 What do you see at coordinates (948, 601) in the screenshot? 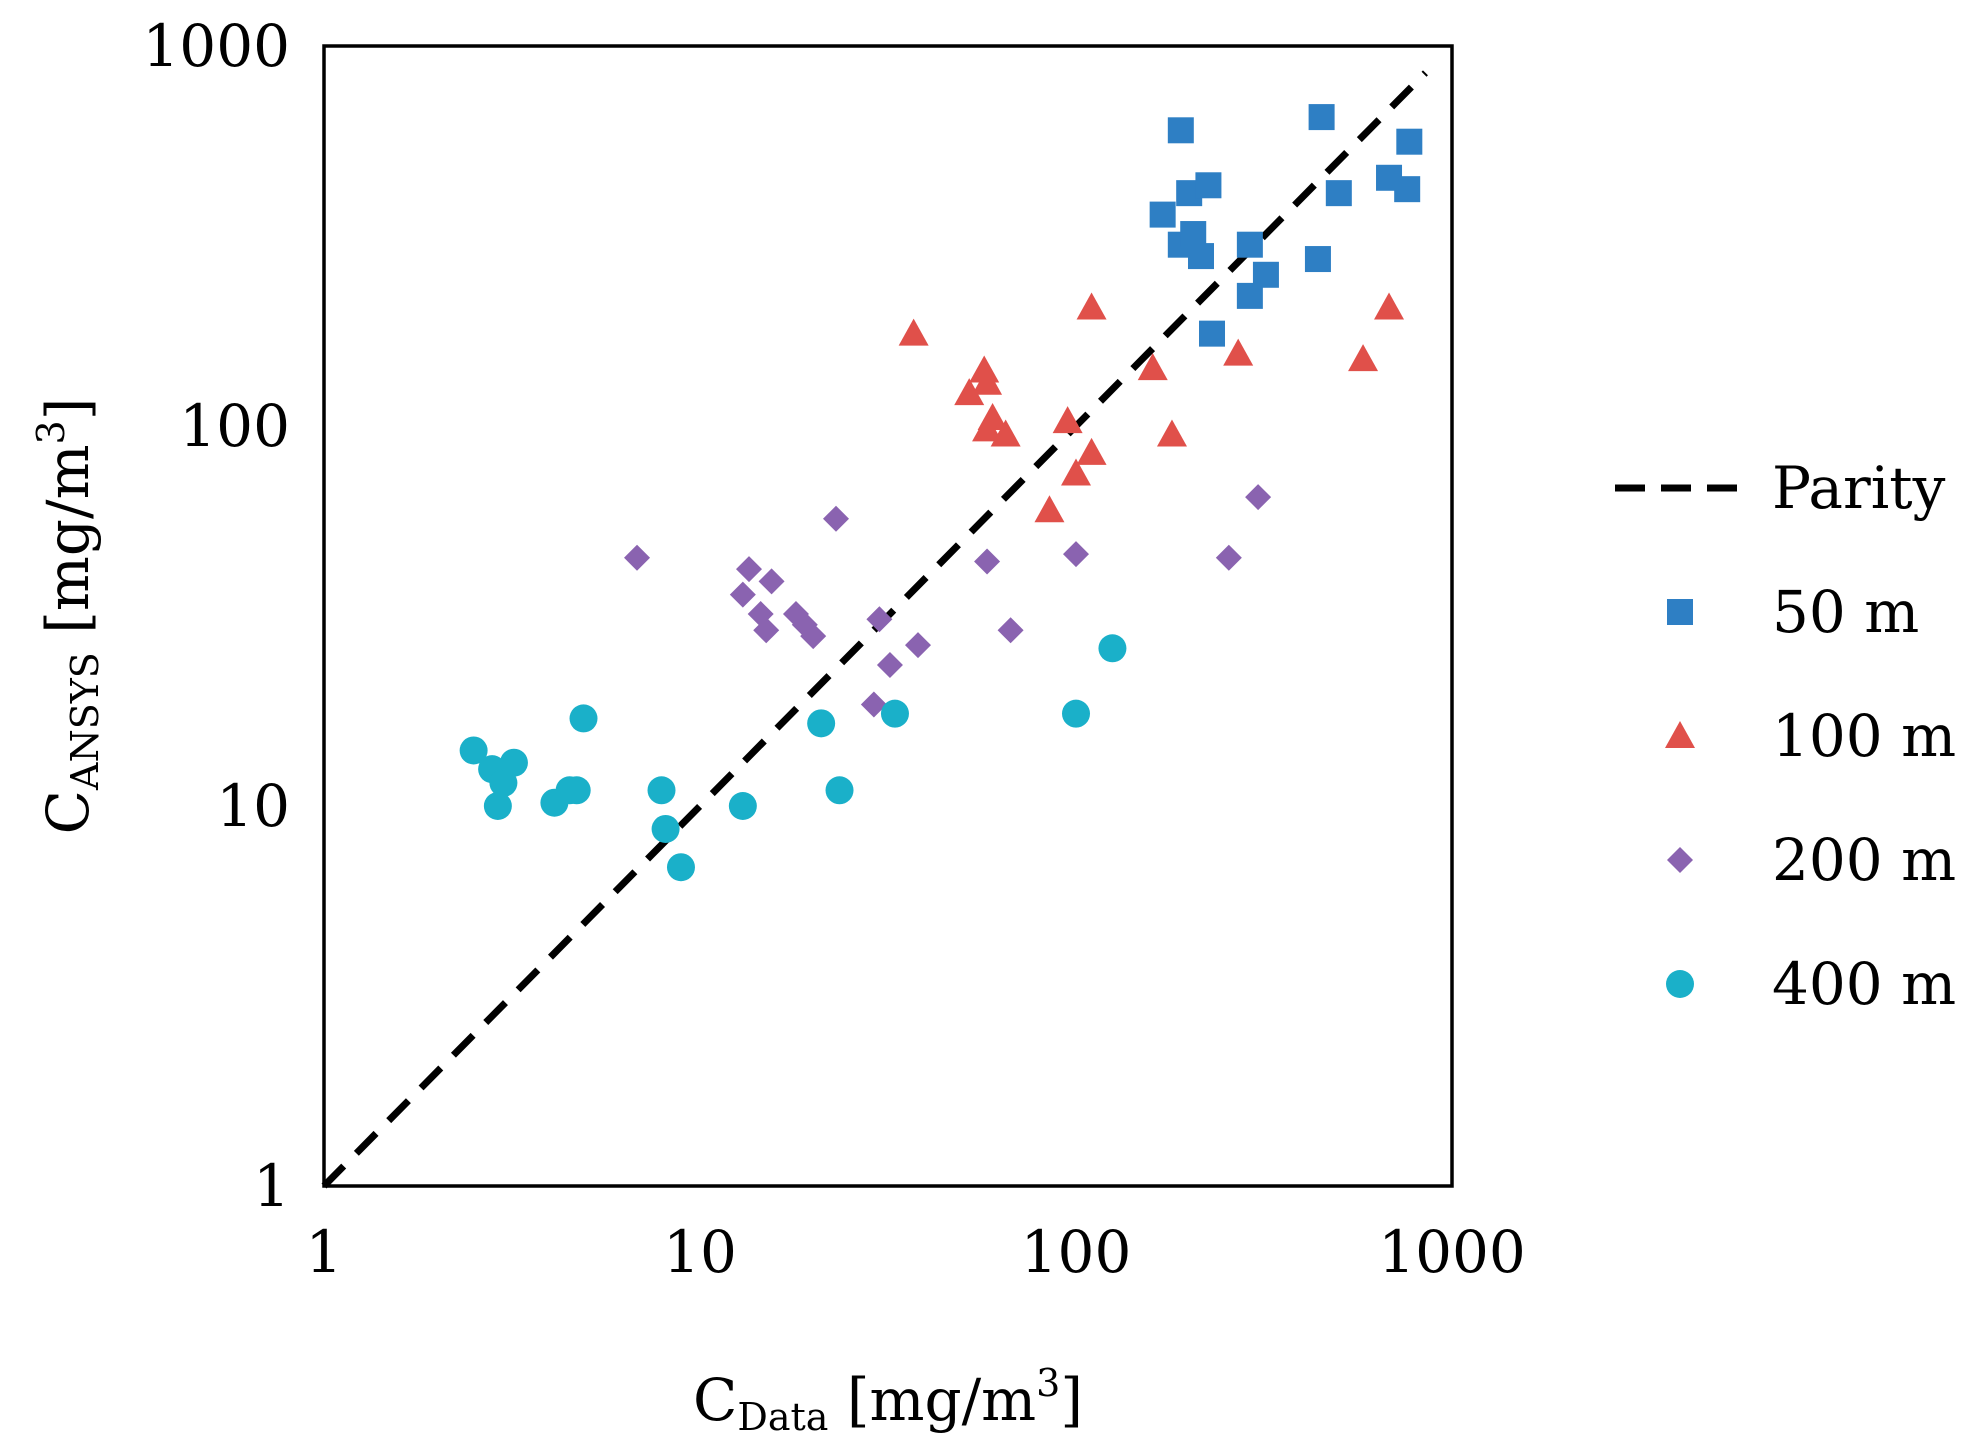
I see `series-200-m` at bounding box center [948, 601].